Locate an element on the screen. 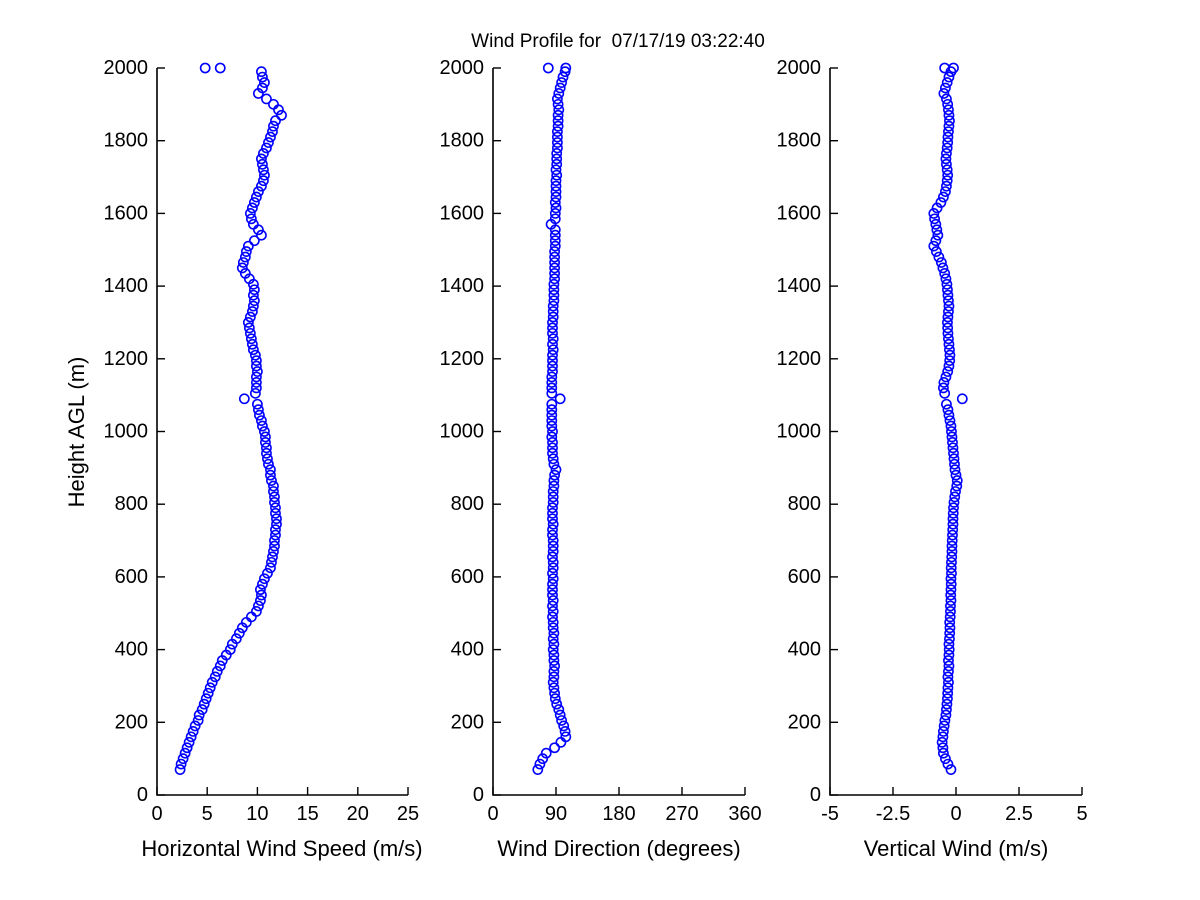 The height and width of the screenshot is (900, 1200). y-tick-label: 0 is located at coordinates (142, 795).